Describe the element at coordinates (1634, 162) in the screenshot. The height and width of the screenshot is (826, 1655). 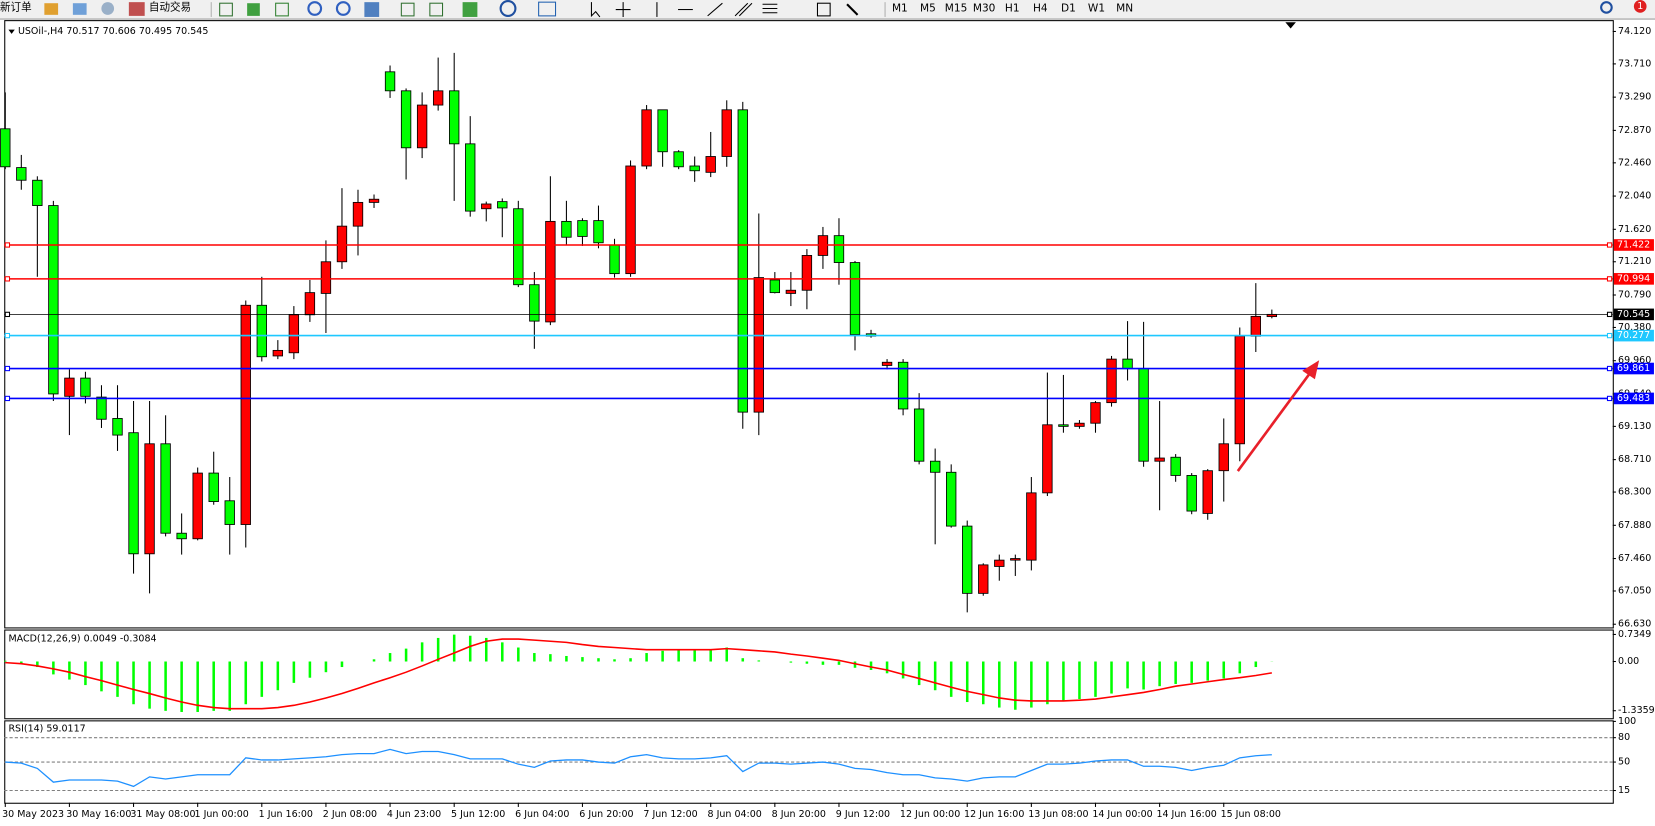
I see `y-tick-label: 72.460` at that location.